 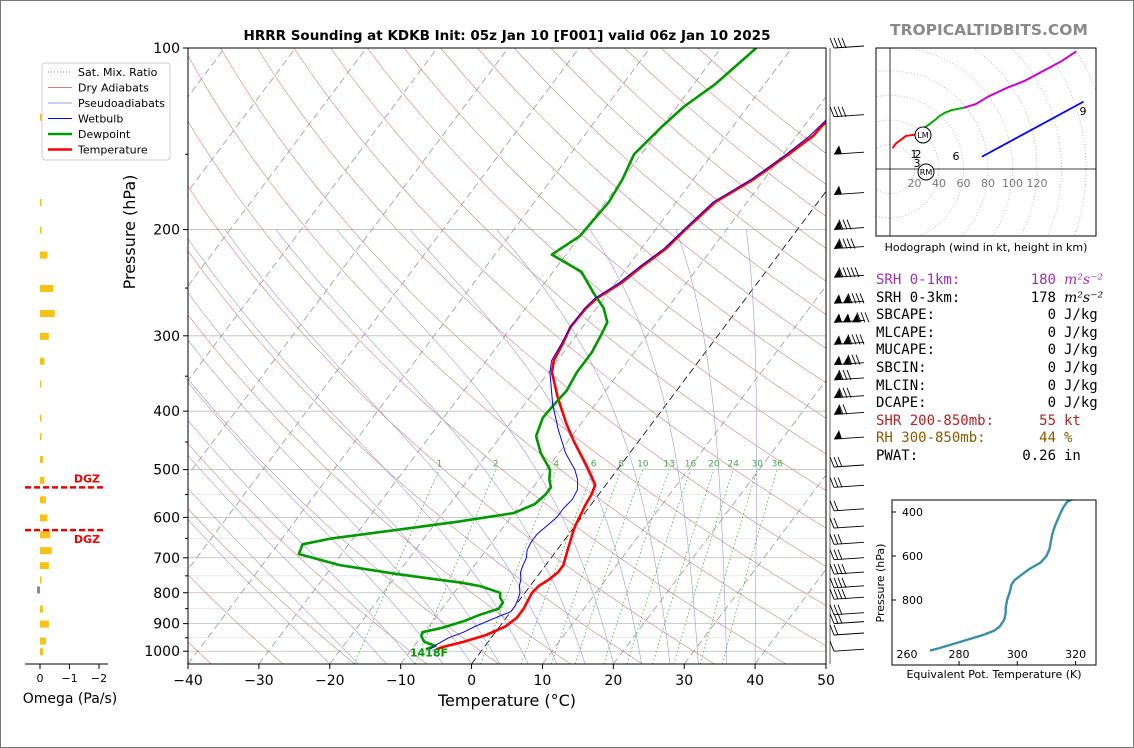 I want to click on legend-label: Dry Adiabats, so click(x=113, y=88).